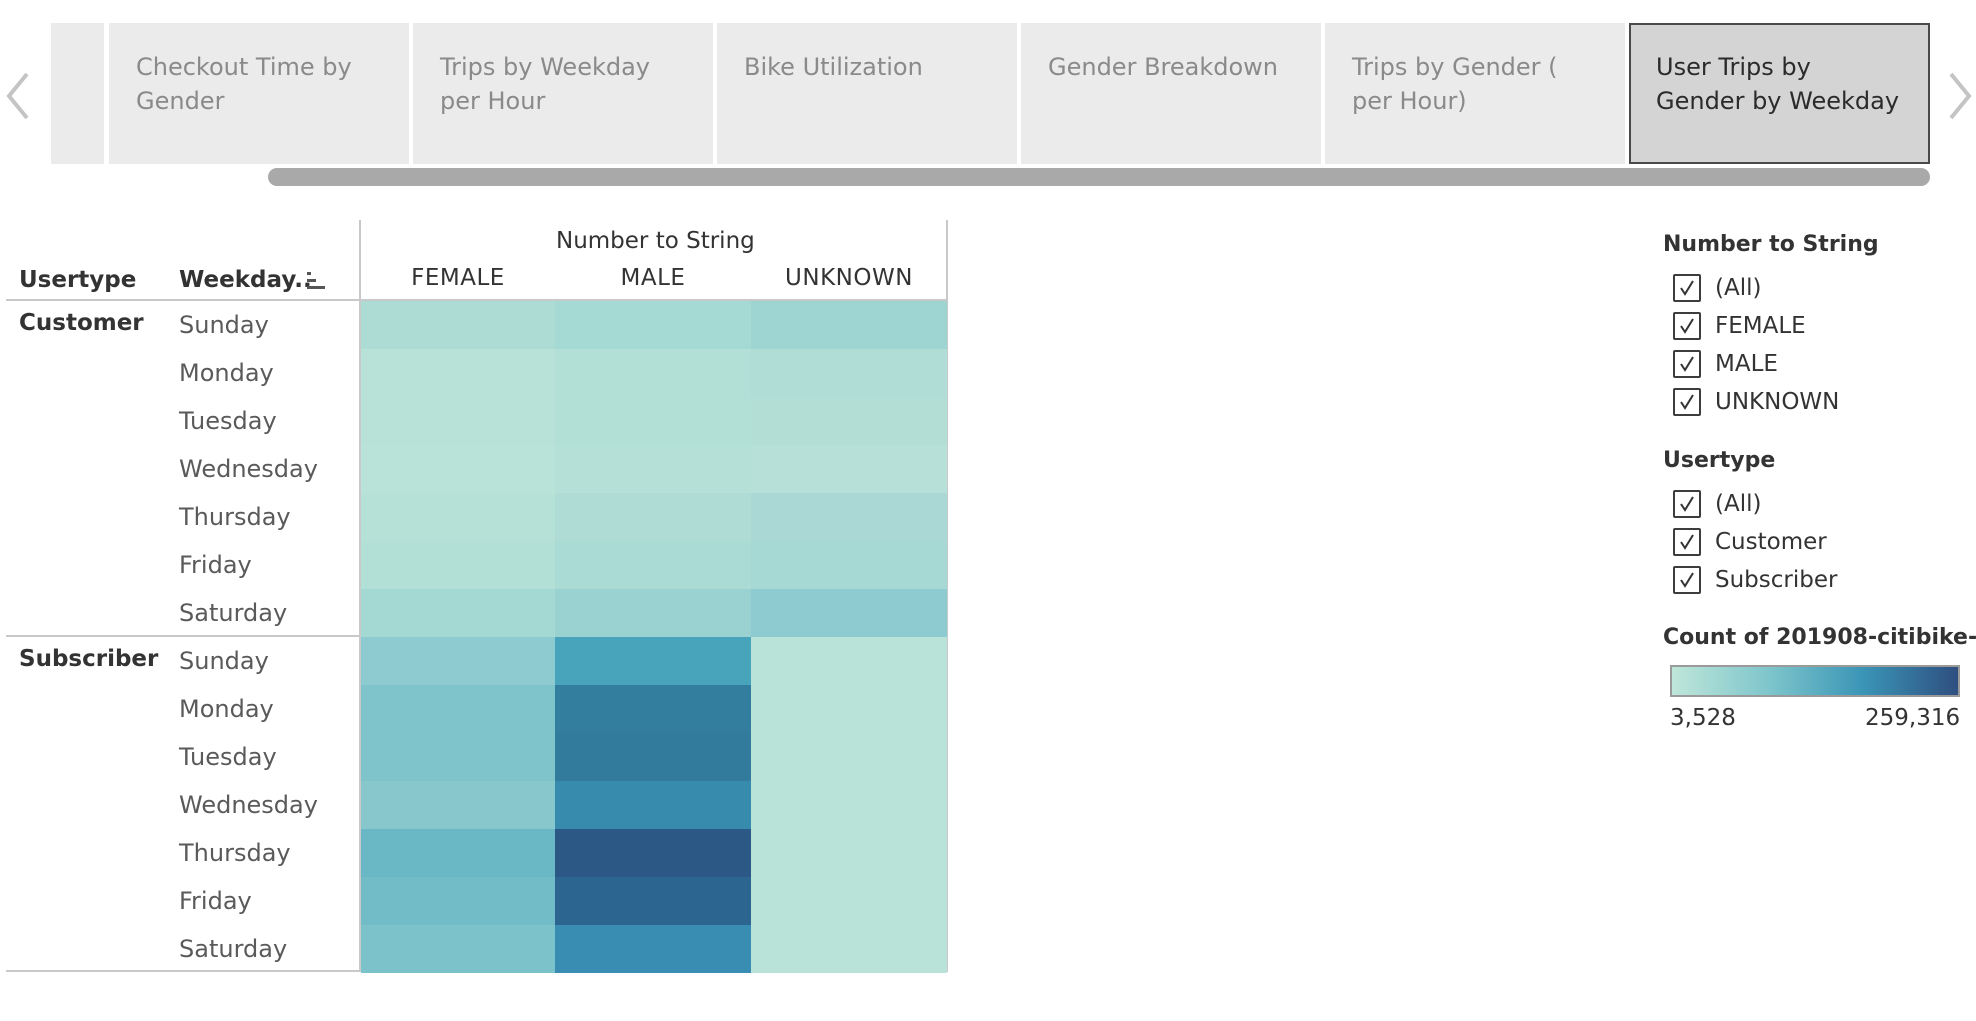 The width and height of the screenshot is (1976, 1021). What do you see at coordinates (1777, 402) in the screenshot?
I see `filter-item-label: UNKNOWN` at bounding box center [1777, 402].